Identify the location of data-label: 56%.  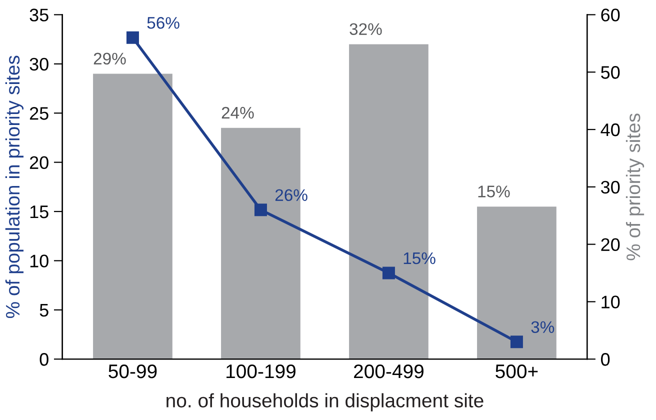
(163, 23).